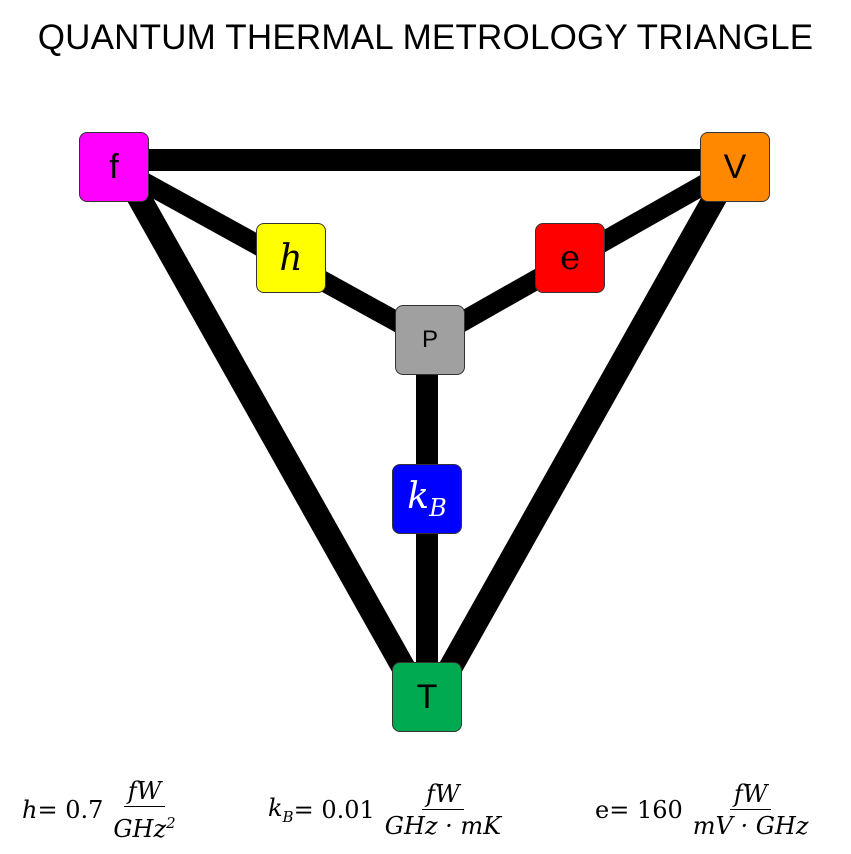 The image size is (851, 854). I want to click on node-T: T, so click(427, 697).